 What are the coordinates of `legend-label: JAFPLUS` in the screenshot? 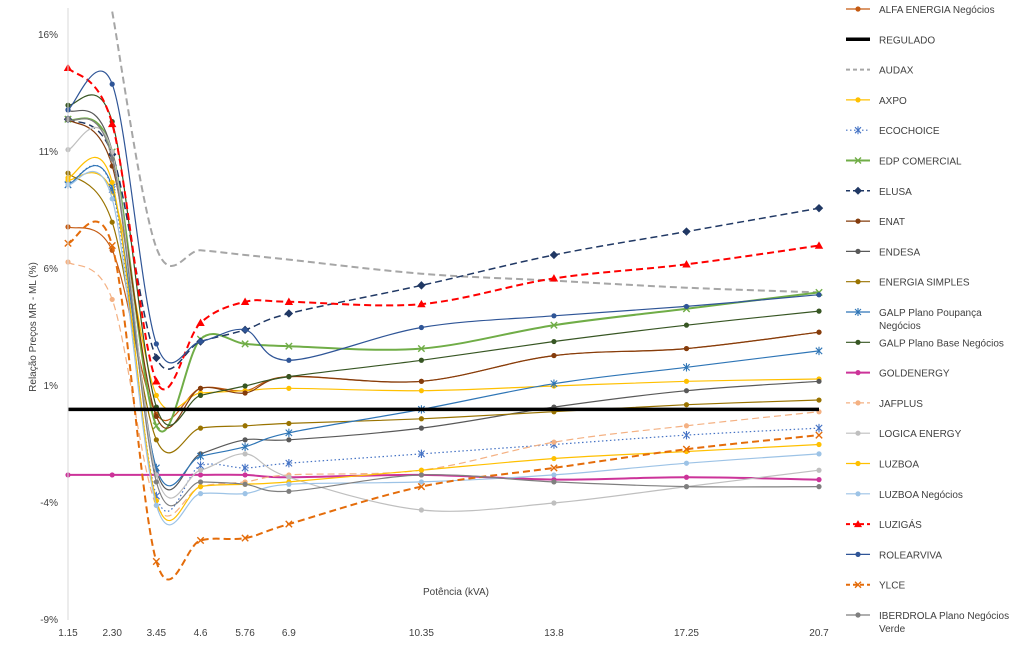 It's located at (901, 404).